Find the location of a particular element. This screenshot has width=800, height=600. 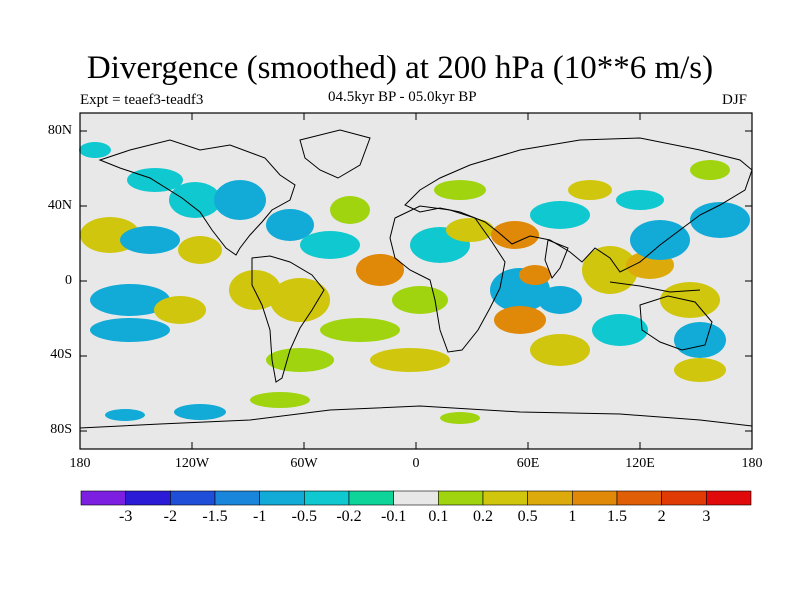

season-label: DJF is located at coordinates (735, 100).